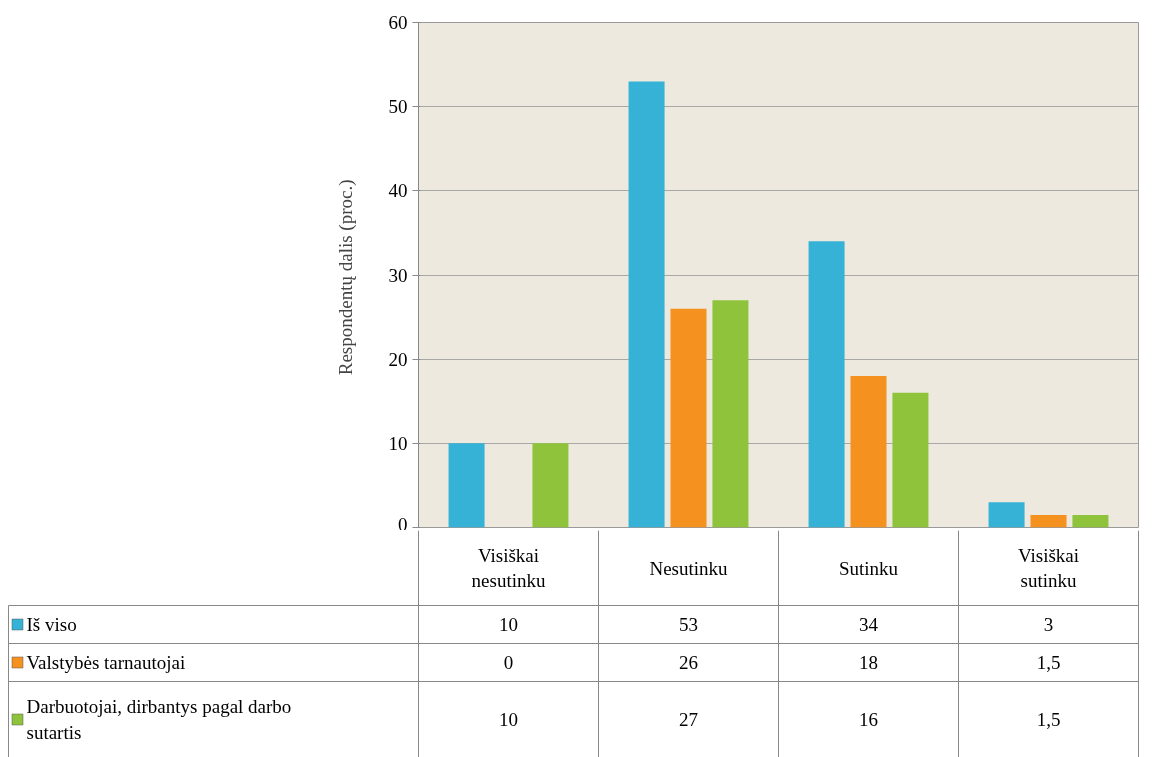 This screenshot has height=757, width=1154. I want to click on y-axis-title: Respondentų dalis (proc.), so click(345, 277).